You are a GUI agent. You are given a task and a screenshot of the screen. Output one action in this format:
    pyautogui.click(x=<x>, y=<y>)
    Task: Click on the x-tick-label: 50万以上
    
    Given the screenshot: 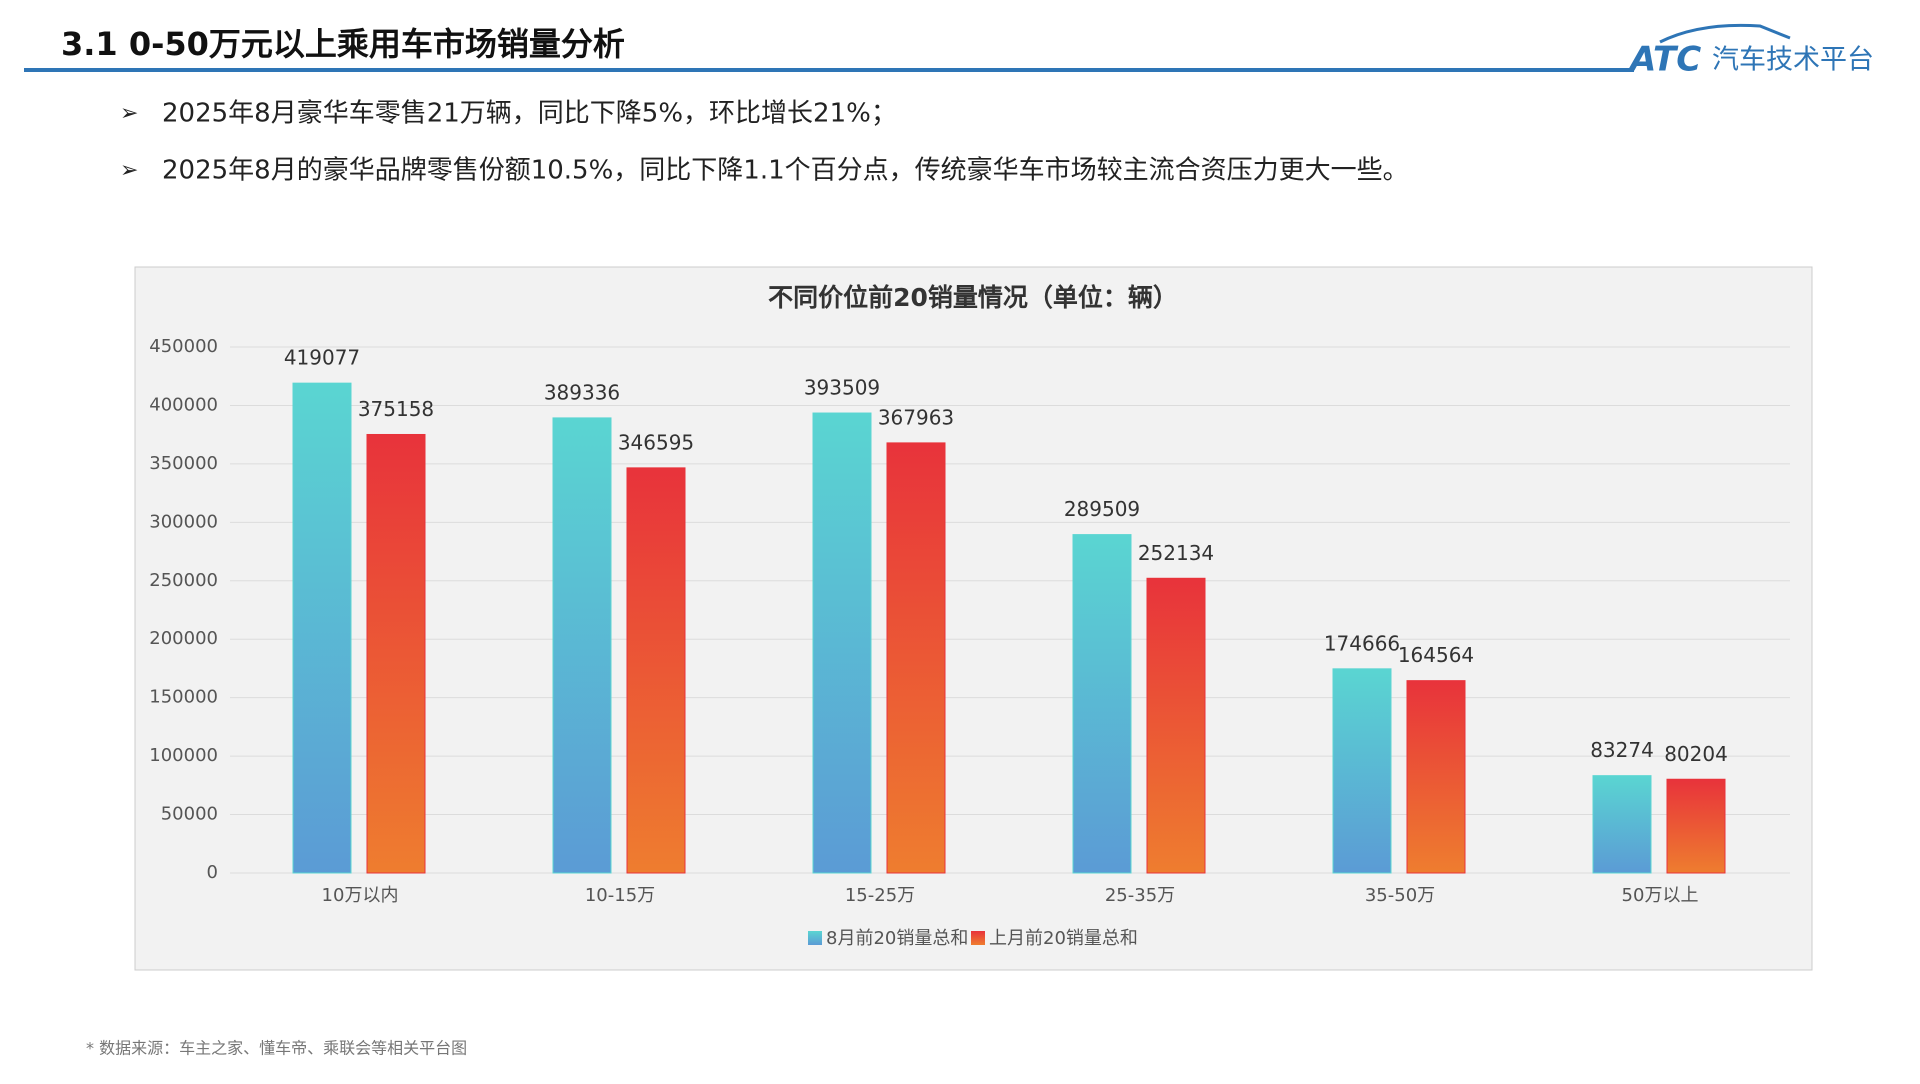 What is the action you would take?
    pyautogui.click(x=1660, y=895)
    